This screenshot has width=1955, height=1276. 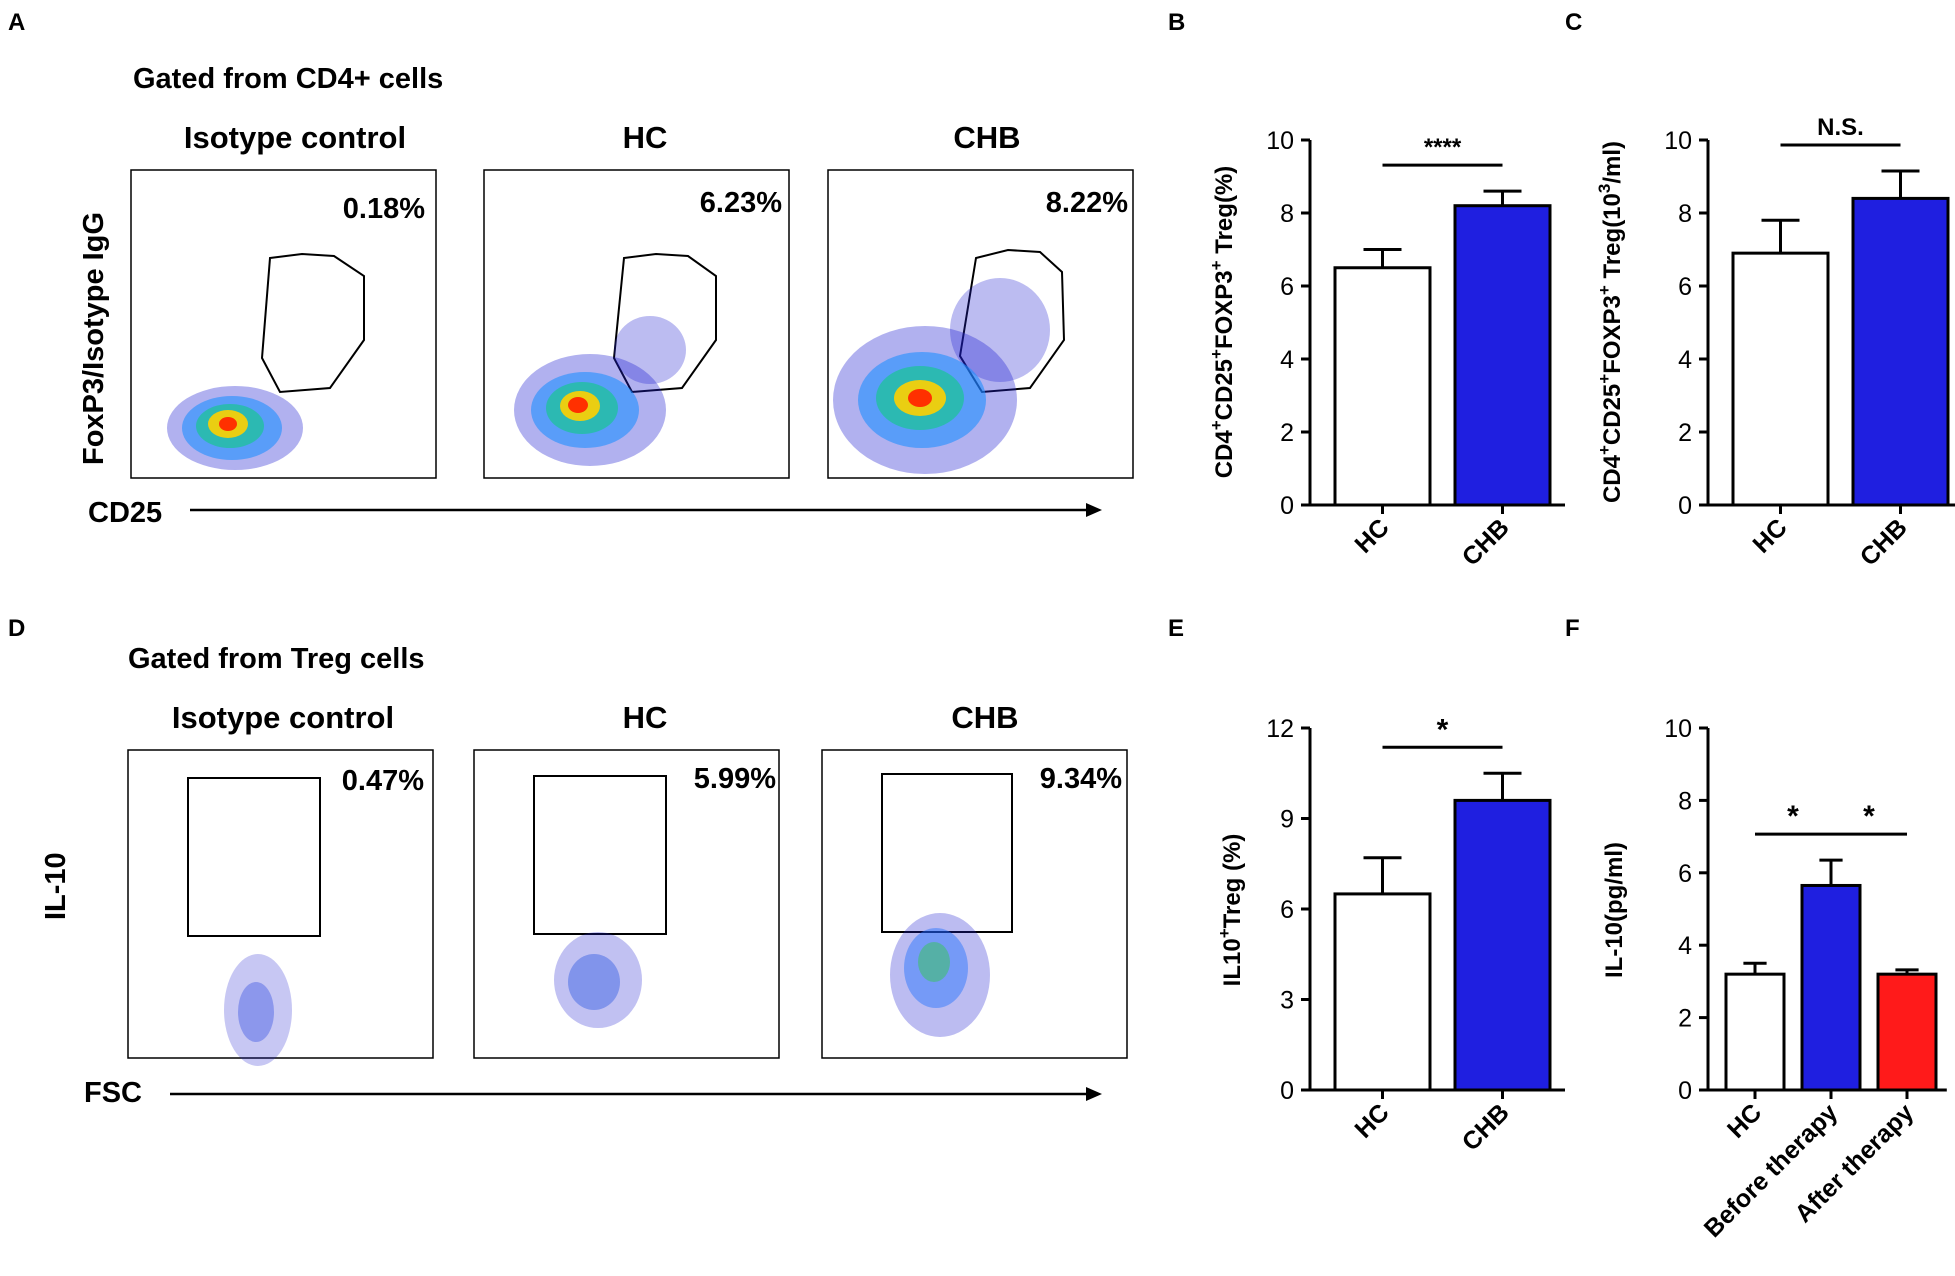 I want to click on flow-plot-d2-frame, so click(x=626, y=904).